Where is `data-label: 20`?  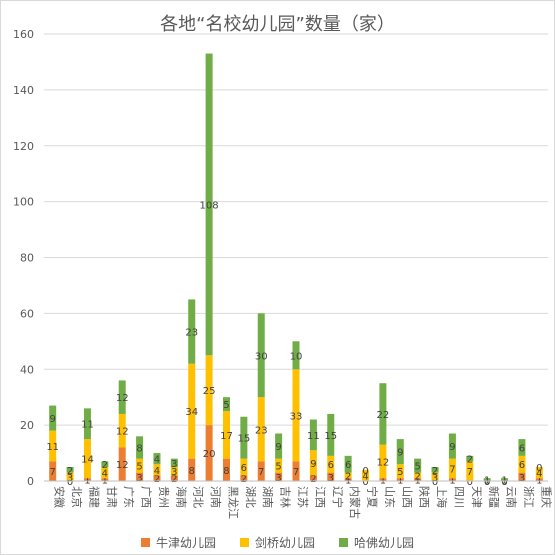 data-label: 20 is located at coordinates (209, 454).